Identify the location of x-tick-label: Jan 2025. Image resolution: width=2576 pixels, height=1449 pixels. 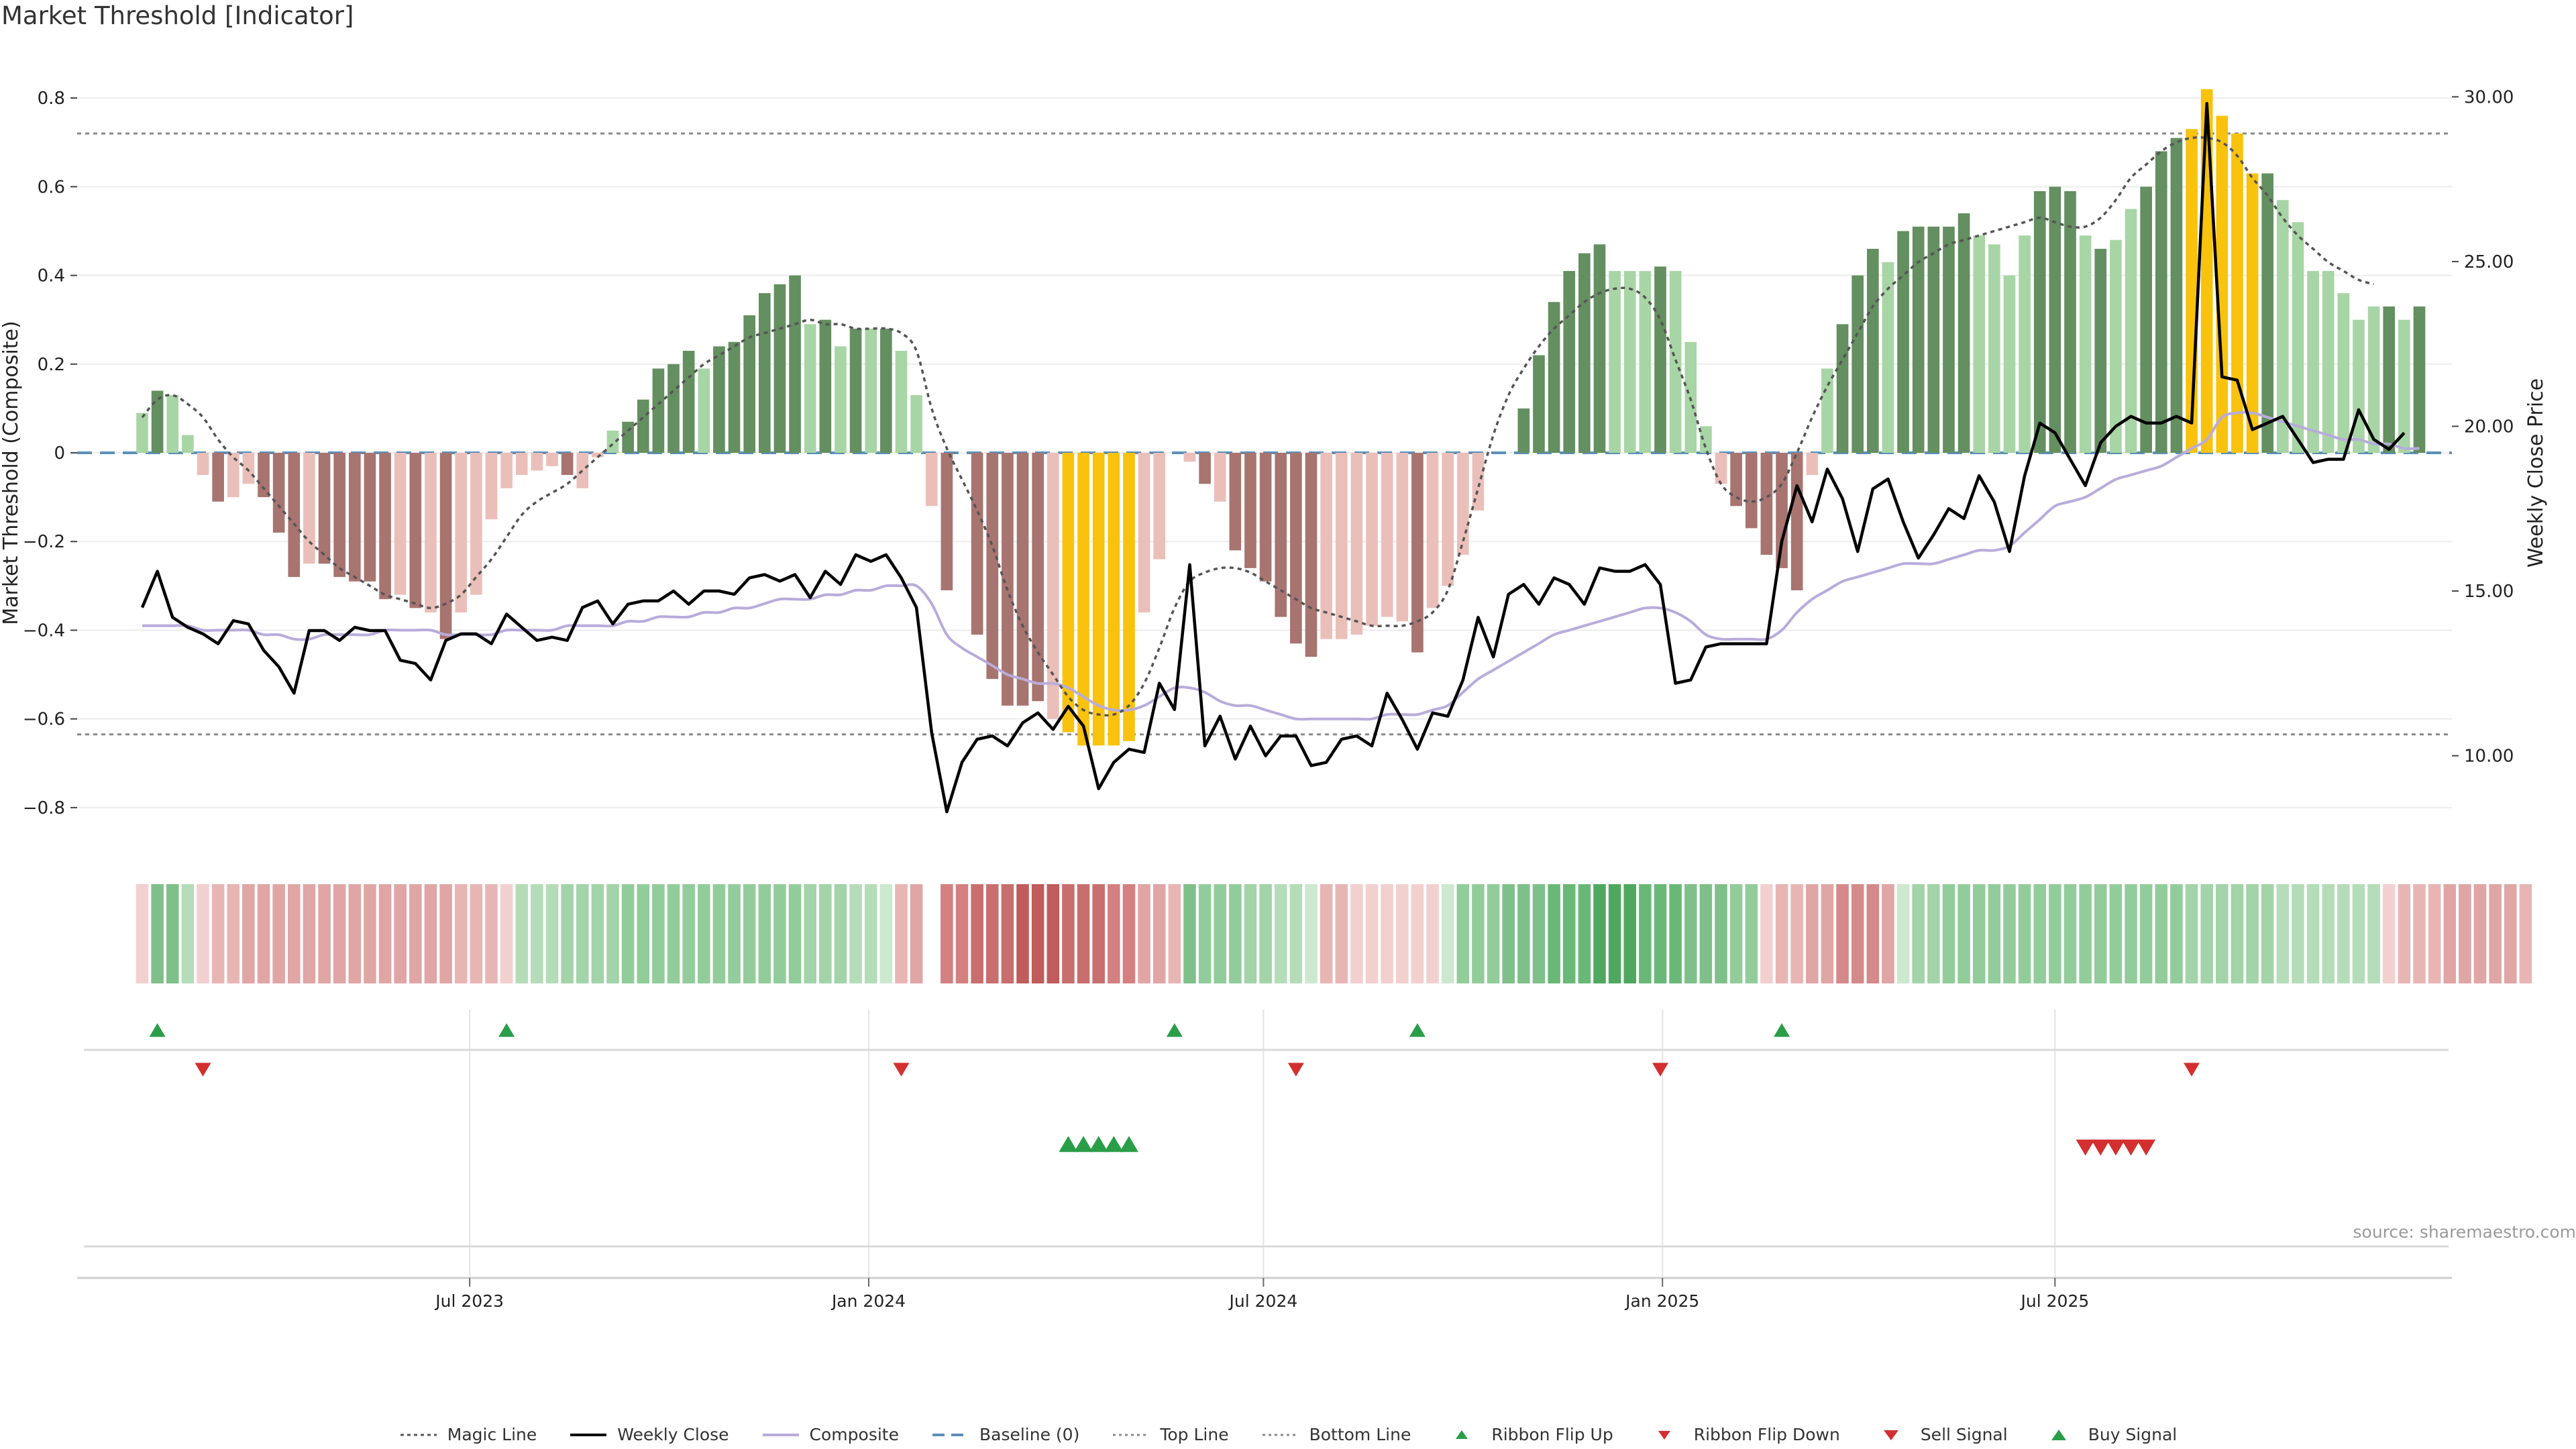
(1661, 1301).